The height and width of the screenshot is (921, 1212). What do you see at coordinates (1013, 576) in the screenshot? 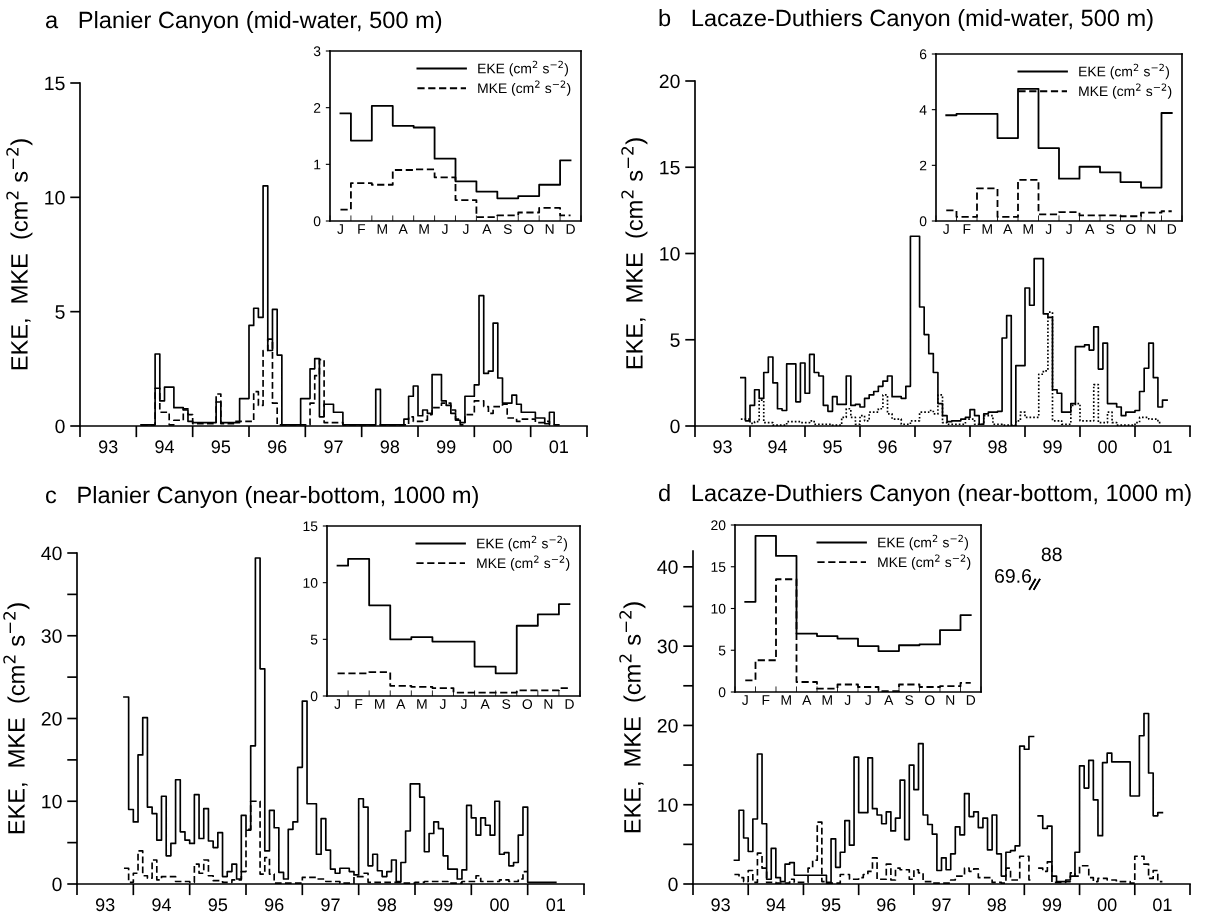
I see `annotation: 69.6` at bounding box center [1013, 576].